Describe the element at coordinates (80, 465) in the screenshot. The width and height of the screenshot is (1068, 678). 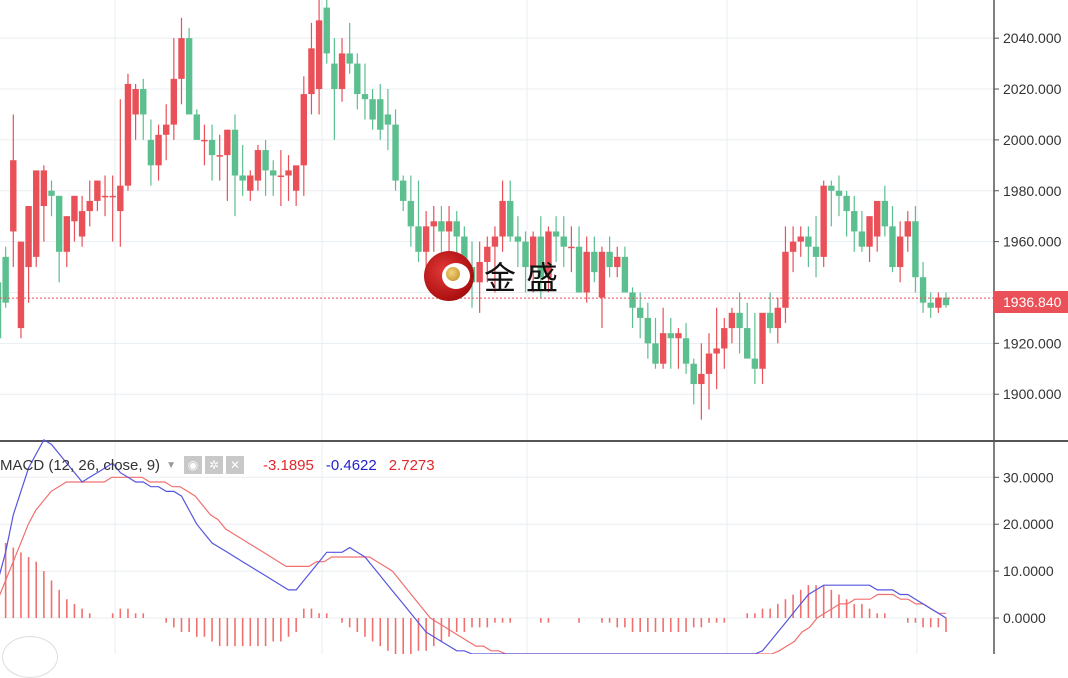
I see `macd-title: MACD (12, 26, close, 9)` at that location.